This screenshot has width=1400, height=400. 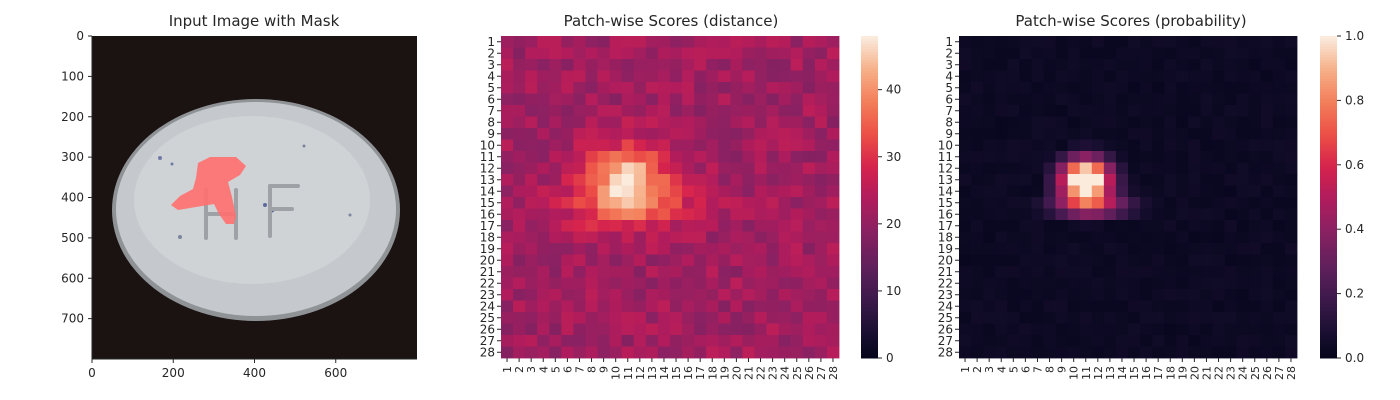 I want to click on y-tick-label: 16, so click(x=487, y=214).